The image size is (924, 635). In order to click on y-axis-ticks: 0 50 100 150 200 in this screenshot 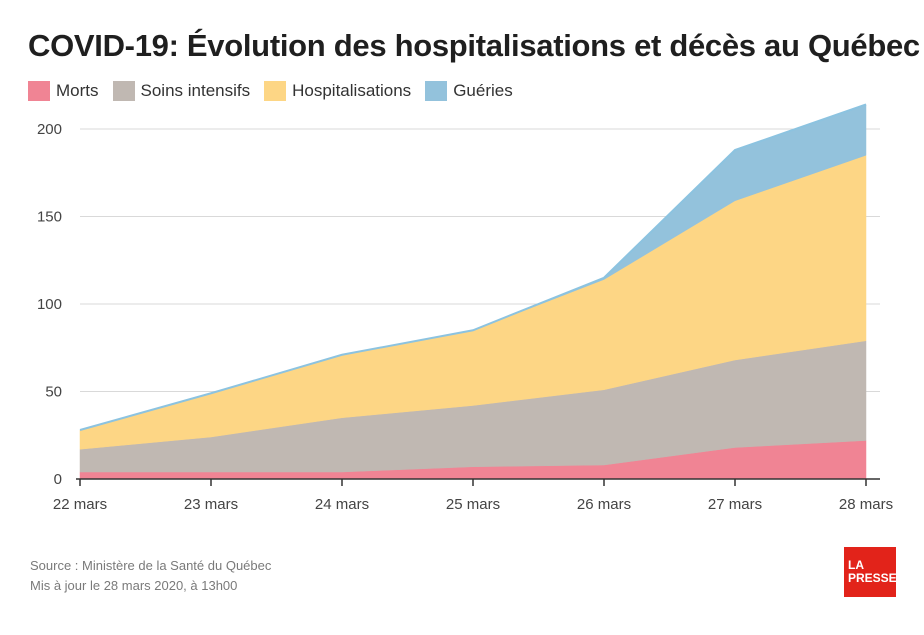, I will do `click(49, 304)`.